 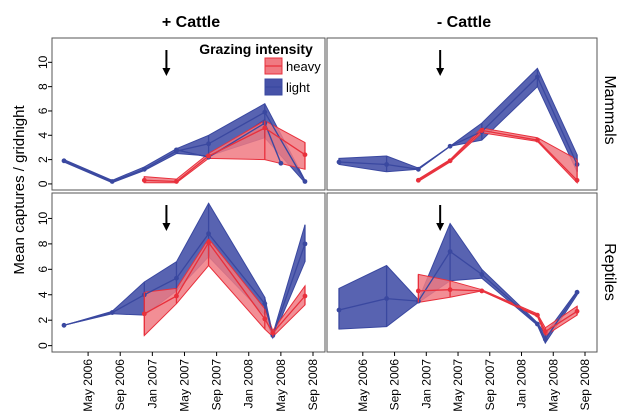 I want to click on row-title-mammals: Mammals, so click(x=609, y=109).